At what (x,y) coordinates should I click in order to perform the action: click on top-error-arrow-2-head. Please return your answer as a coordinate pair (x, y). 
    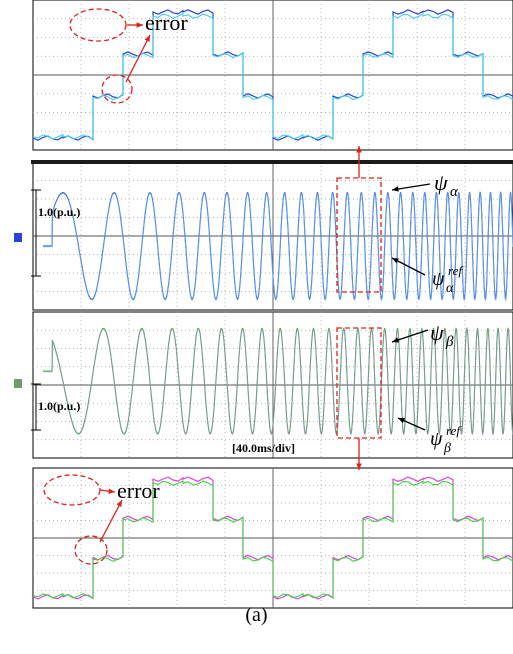
    Looking at the image, I should click on (147, 38).